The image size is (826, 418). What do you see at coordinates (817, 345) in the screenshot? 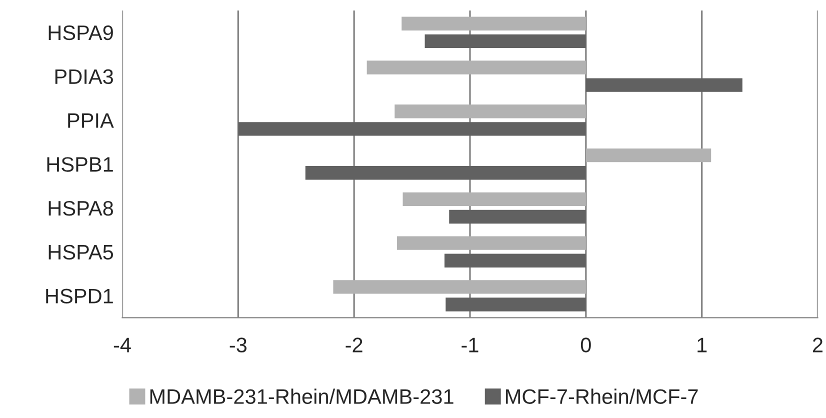
I see `x-tick-label: 2` at bounding box center [817, 345].